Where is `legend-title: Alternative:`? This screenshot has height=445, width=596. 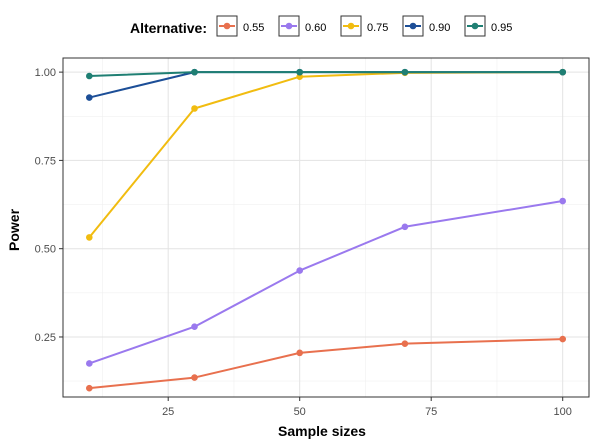
legend-title: Alternative: is located at coordinates (168, 28).